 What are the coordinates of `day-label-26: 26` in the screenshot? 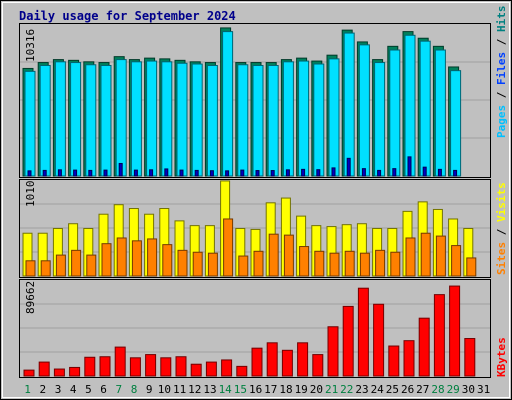 It's located at (407, 389).